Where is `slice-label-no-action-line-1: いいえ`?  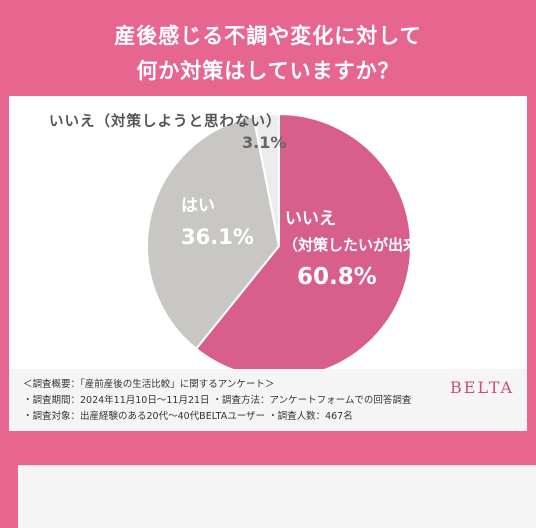
slice-label-no-action-line-1: いいえ is located at coordinates (310, 219).